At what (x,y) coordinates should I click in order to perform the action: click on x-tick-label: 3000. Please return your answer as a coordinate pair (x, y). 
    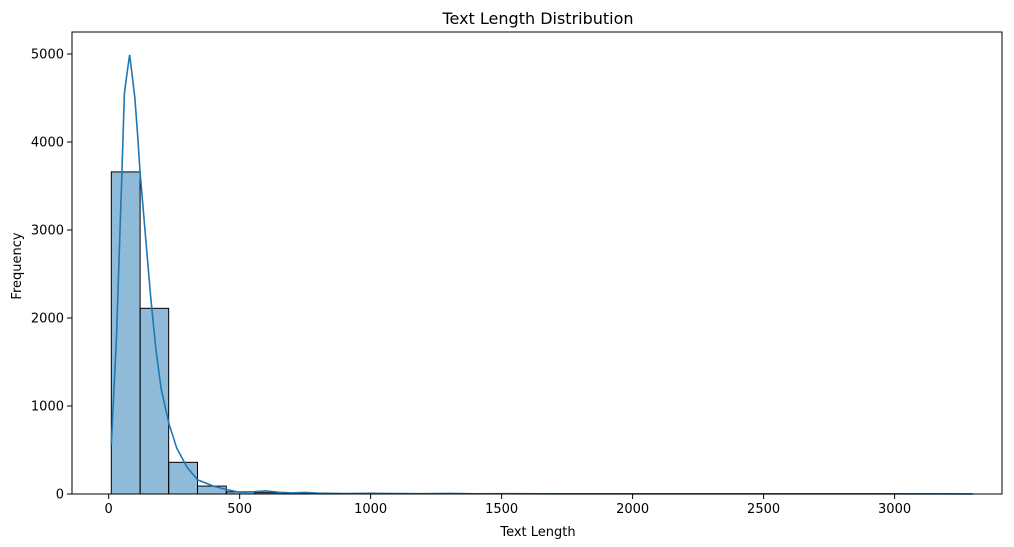
    Looking at the image, I should click on (894, 509).